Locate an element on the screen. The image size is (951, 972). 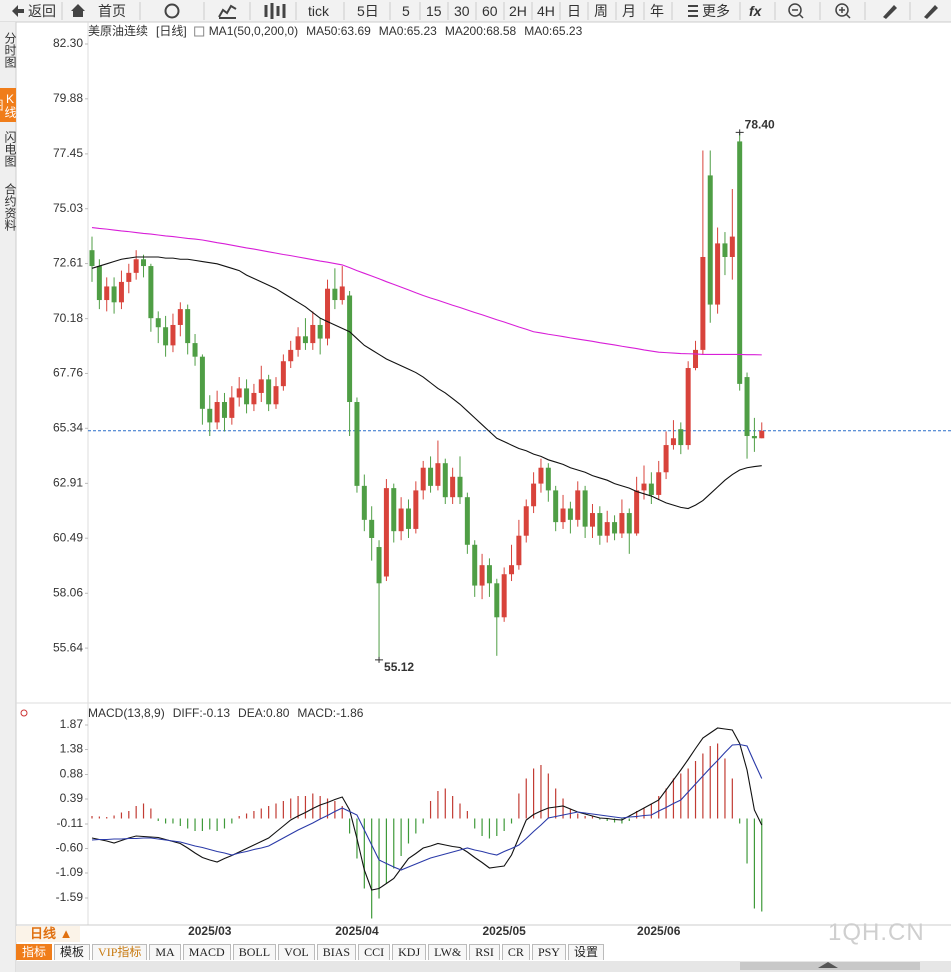
icon-refresh is located at coordinates (172, 11).